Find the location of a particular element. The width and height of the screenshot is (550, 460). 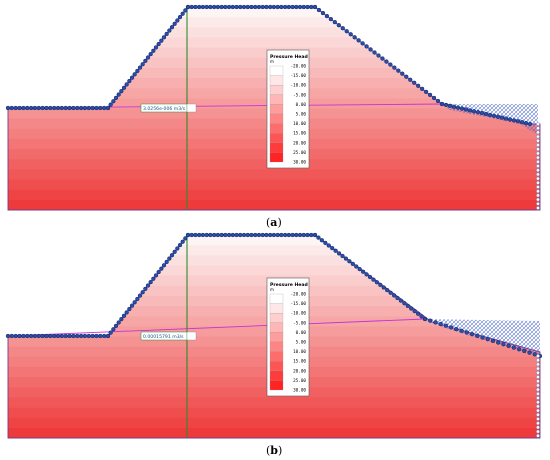

legend-tick-label: -5.00 is located at coordinates (299, 95).